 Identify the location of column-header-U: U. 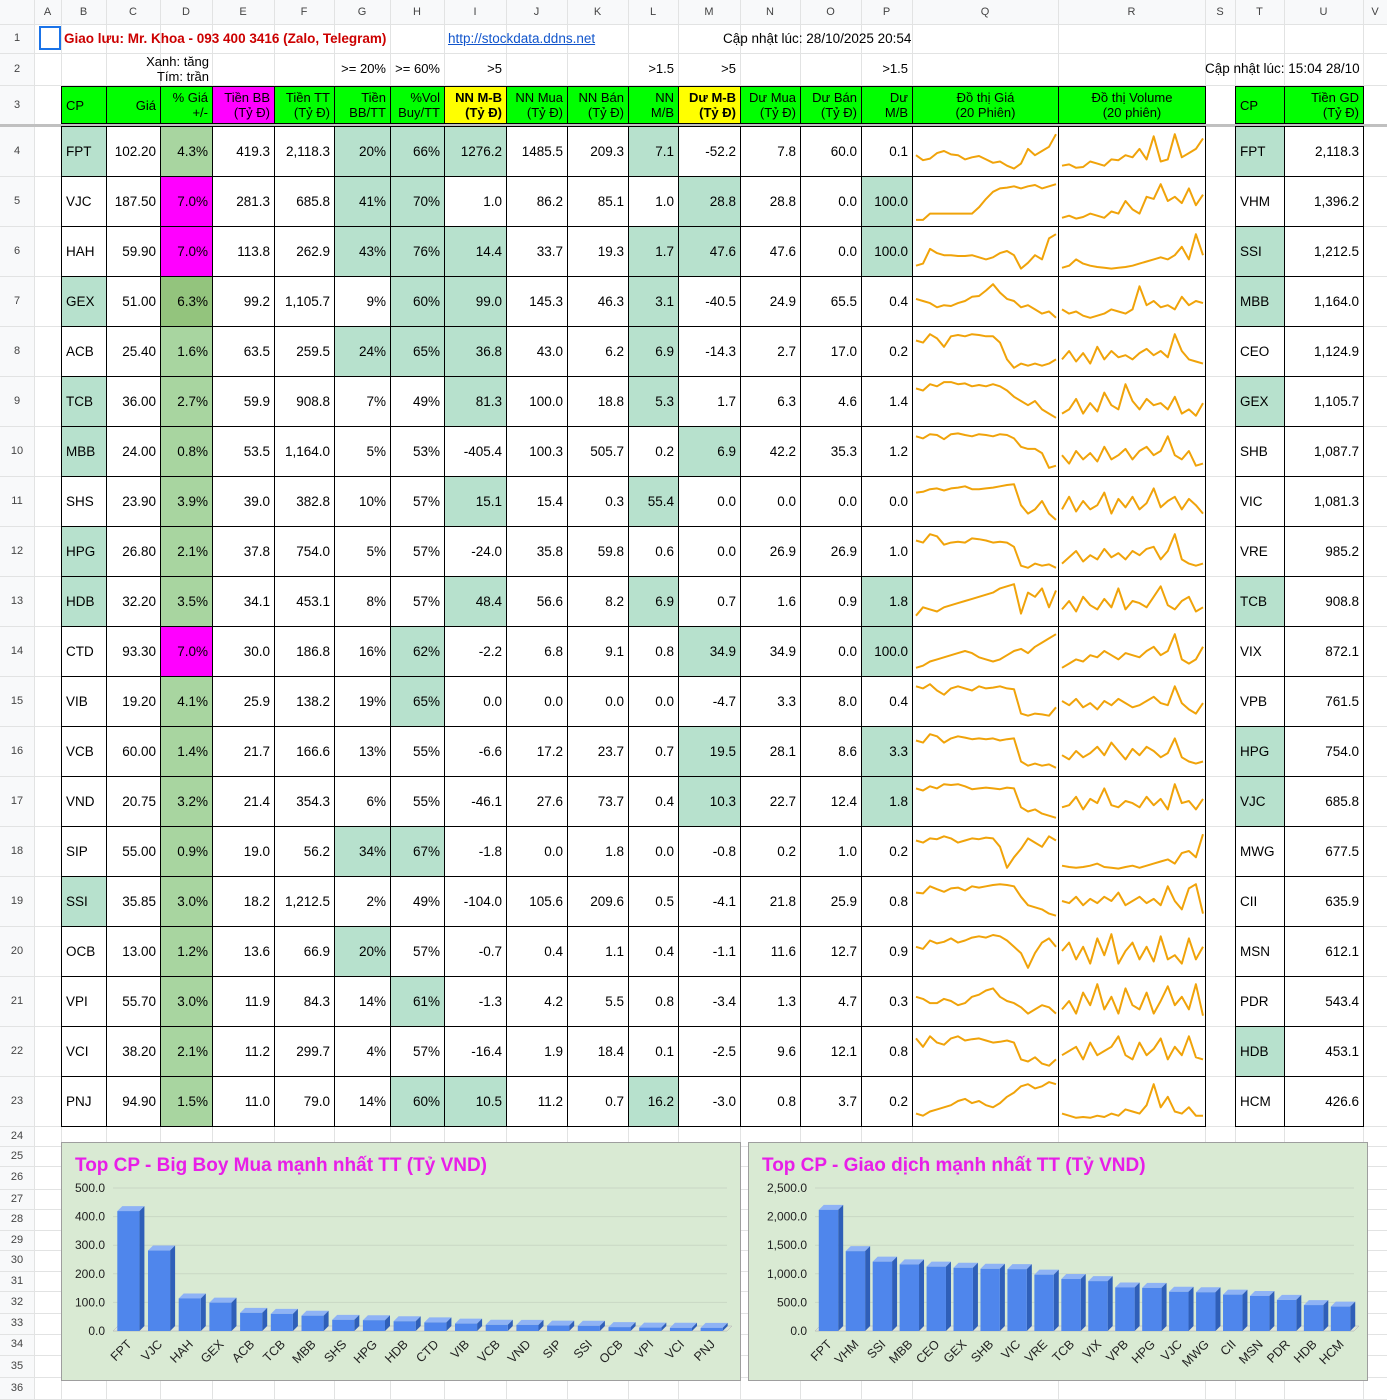
(1323, 12).